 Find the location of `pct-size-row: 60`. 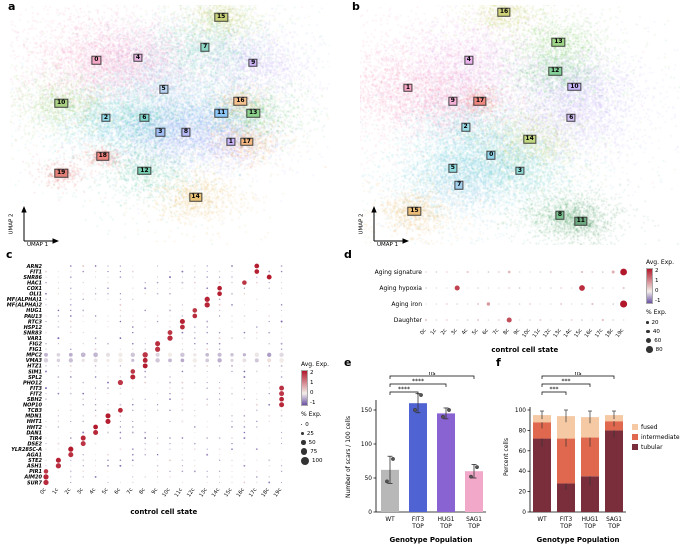

pct-size-row: 60 is located at coordinates (665, 340).